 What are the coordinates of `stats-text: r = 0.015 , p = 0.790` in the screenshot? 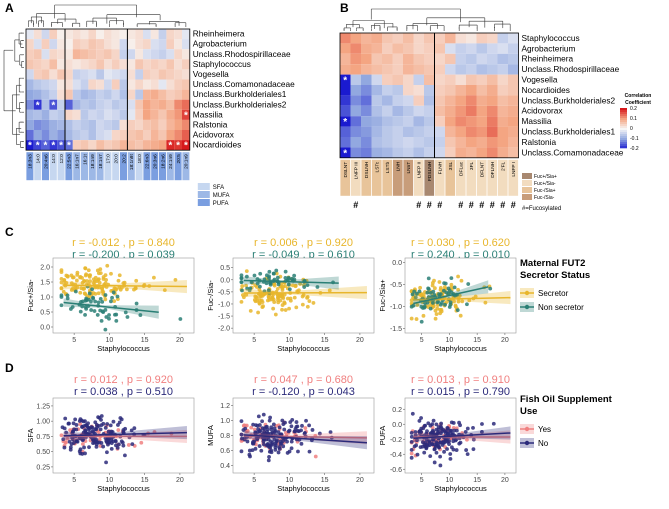 It's located at (460, 392).